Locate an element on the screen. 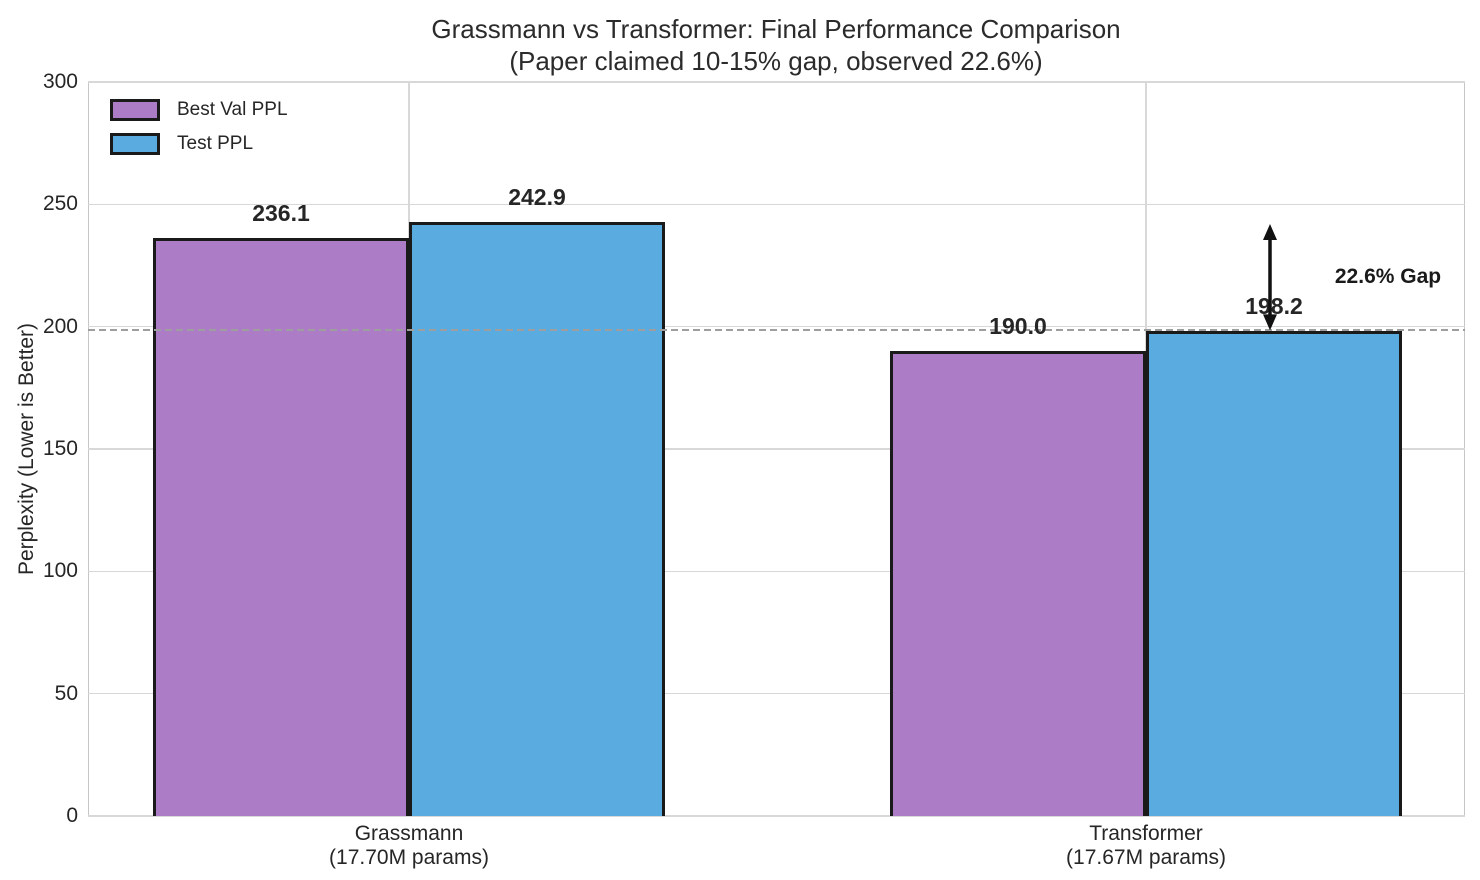 The width and height of the screenshot is (1480, 880). bar-grassmann-test-ppl is located at coordinates (537, 518).